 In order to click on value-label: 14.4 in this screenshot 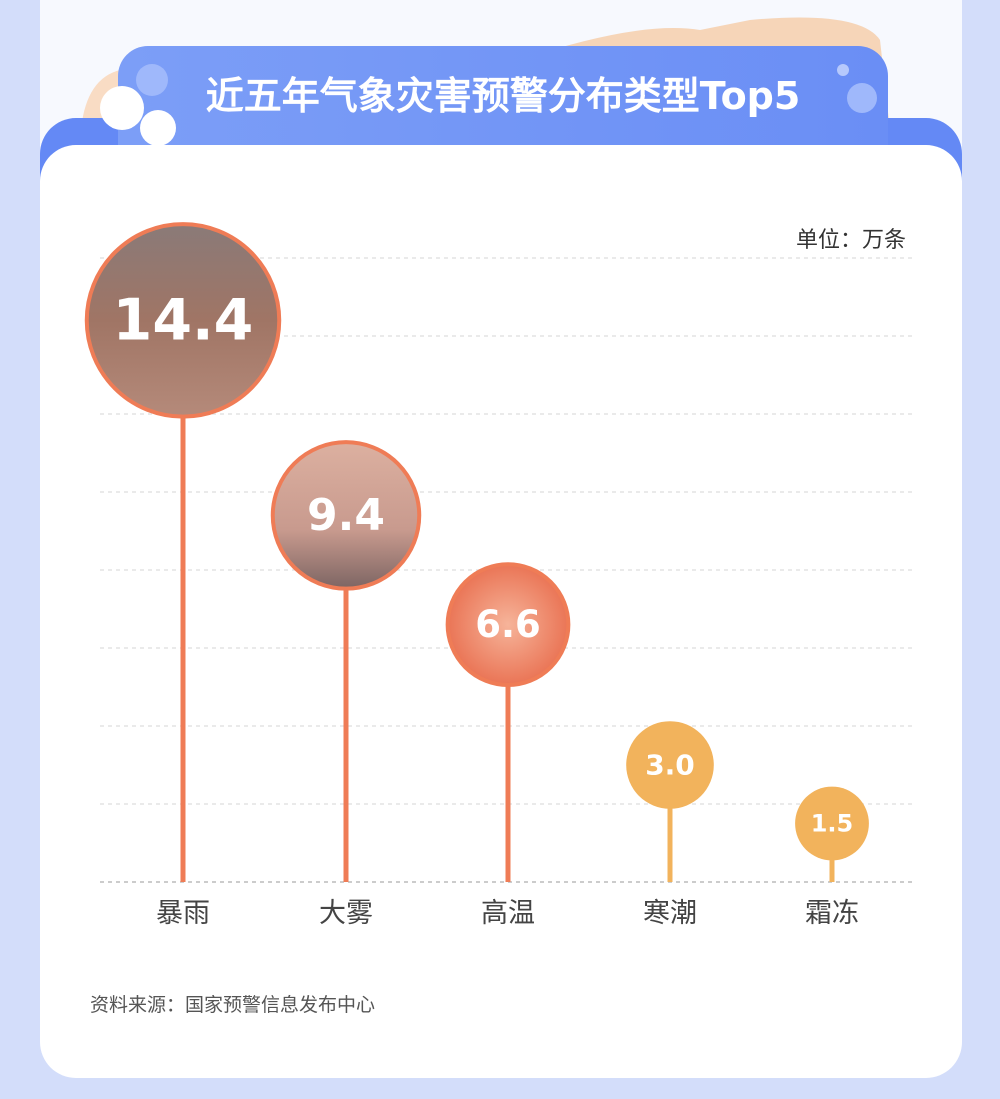, I will do `click(183, 320)`.